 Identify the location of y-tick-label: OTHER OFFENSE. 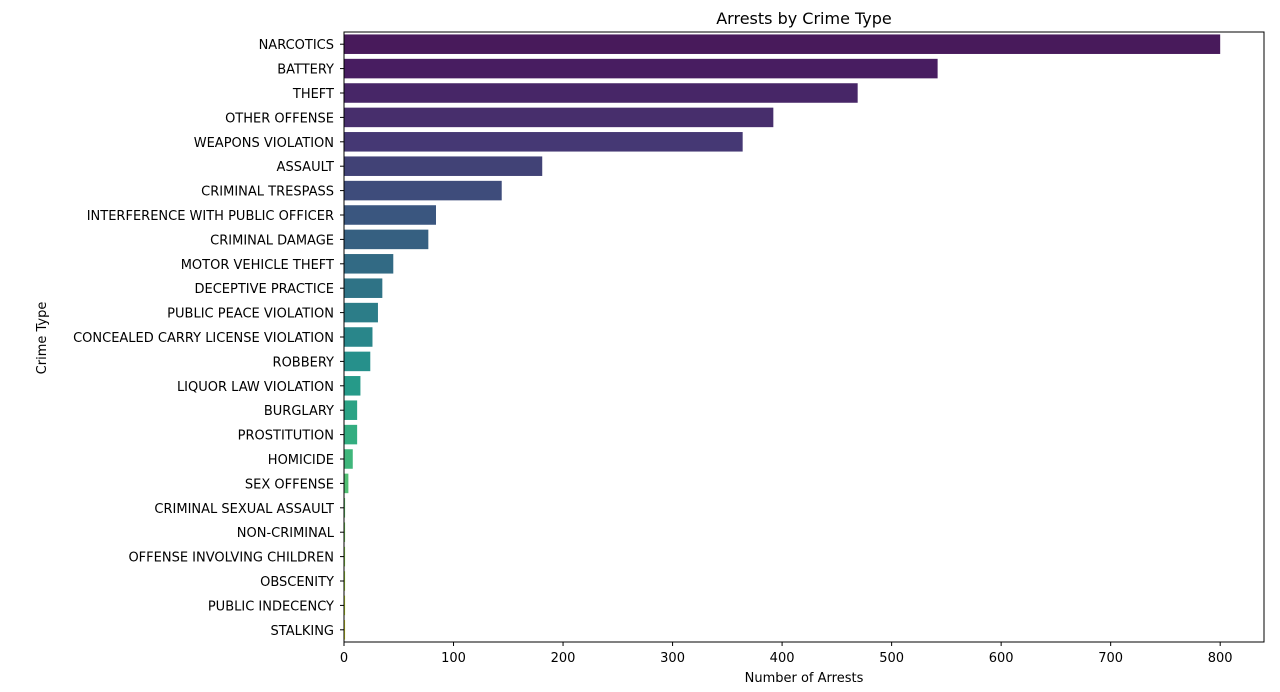
(279, 118).